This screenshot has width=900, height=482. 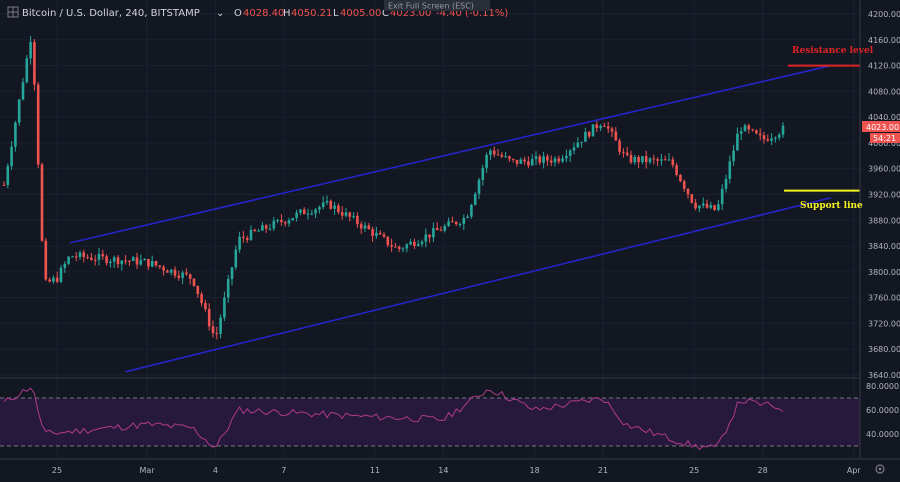 I want to click on open-value: 4028.40, so click(x=263, y=13).